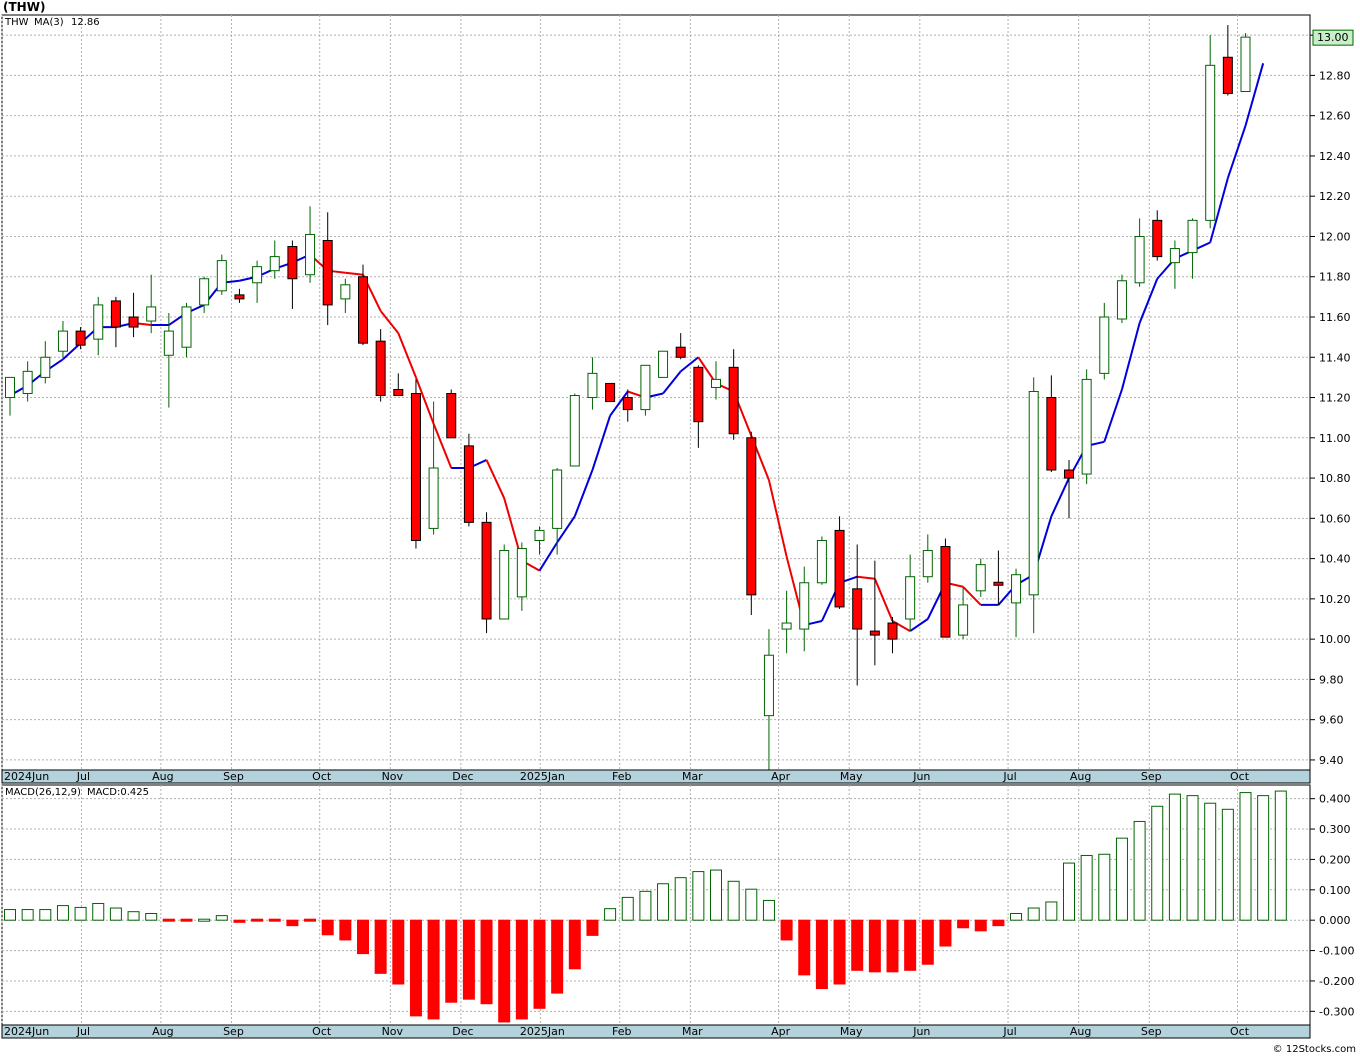 The height and width of the screenshot is (1056, 1360). Describe the element at coordinates (1009, 776) in the screenshot. I see `price-x-tick-label: Jul` at that location.